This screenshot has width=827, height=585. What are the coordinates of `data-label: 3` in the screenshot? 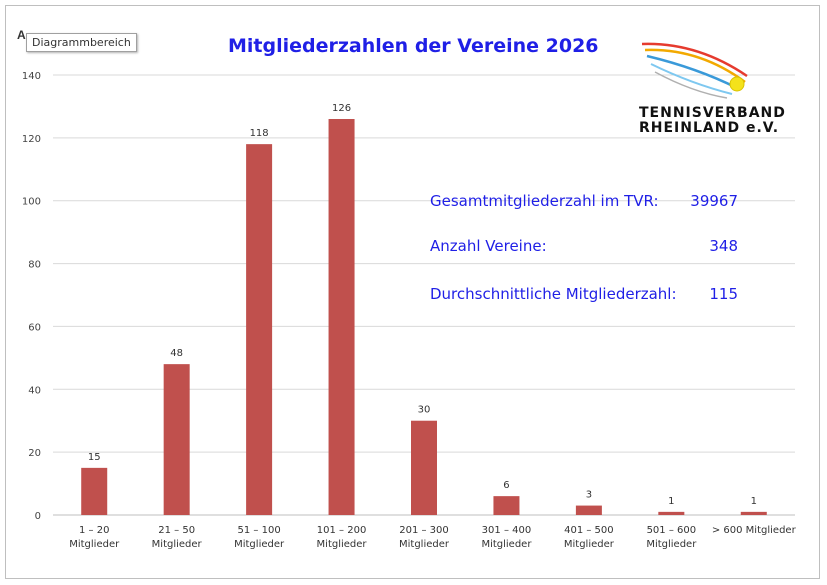 It's located at (589, 495).